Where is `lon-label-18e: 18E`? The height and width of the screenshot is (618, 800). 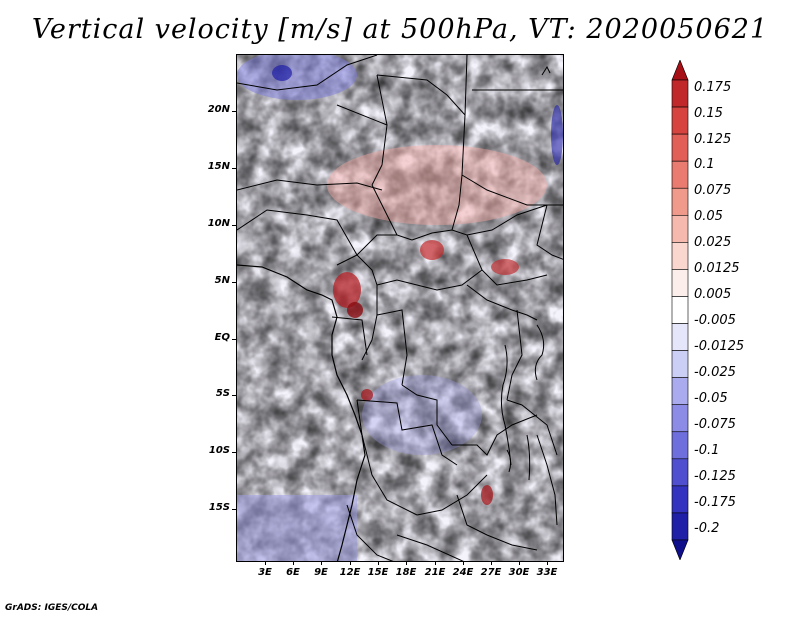 lon-label-18e: 18E is located at coordinates (406, 572).